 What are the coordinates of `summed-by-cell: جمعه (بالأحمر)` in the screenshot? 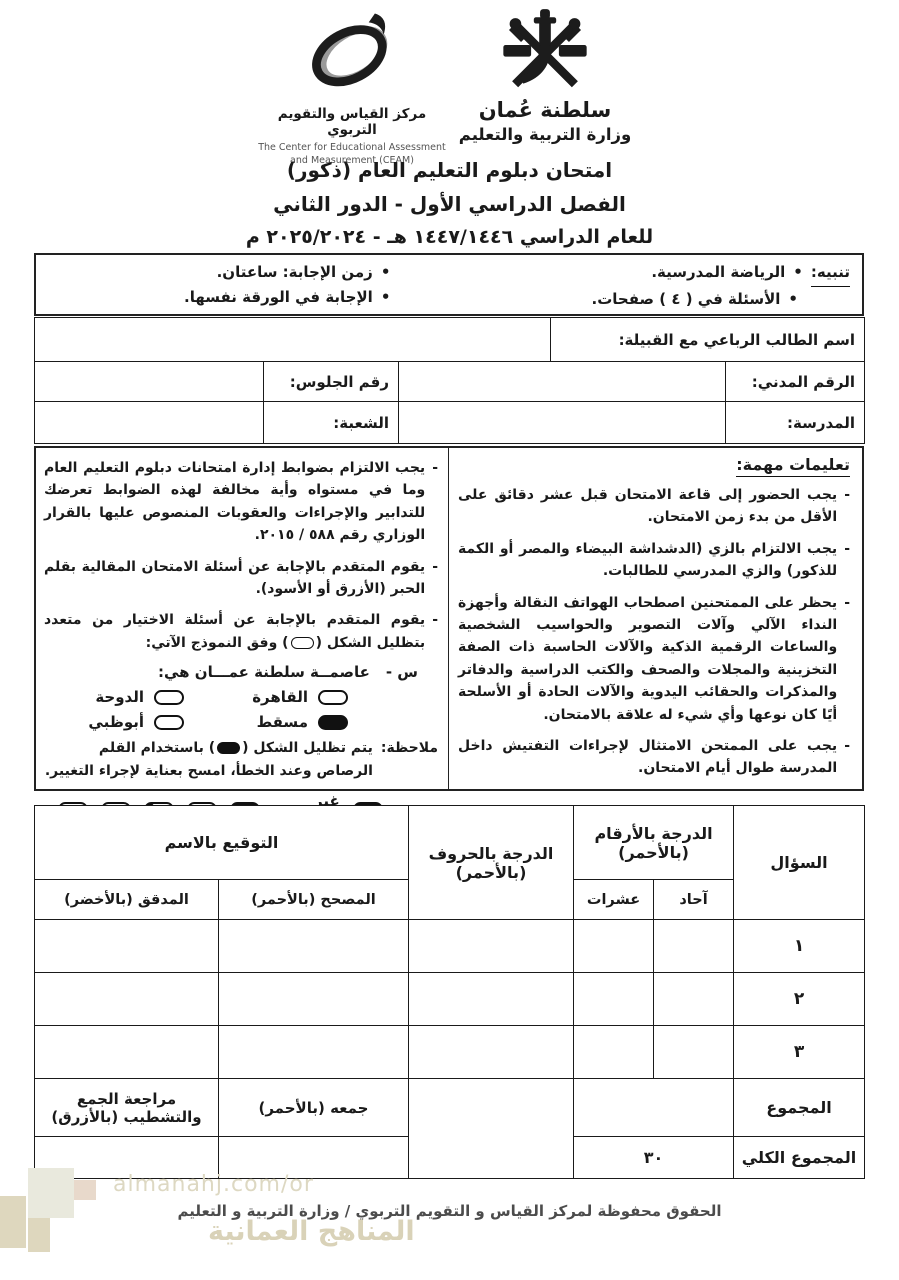 It's located at (313, 1107).